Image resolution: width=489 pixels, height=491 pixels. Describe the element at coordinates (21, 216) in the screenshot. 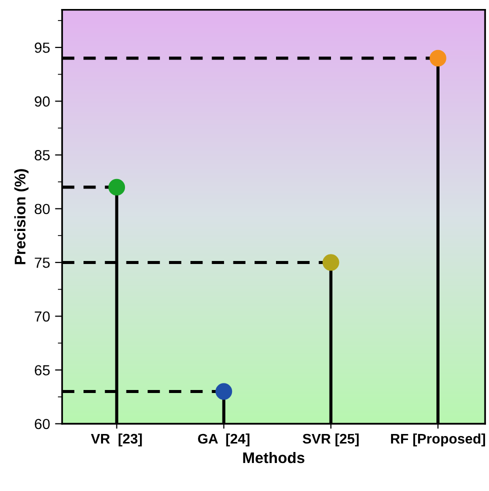

I see `y-axis-title: Precision (%)` at that location.